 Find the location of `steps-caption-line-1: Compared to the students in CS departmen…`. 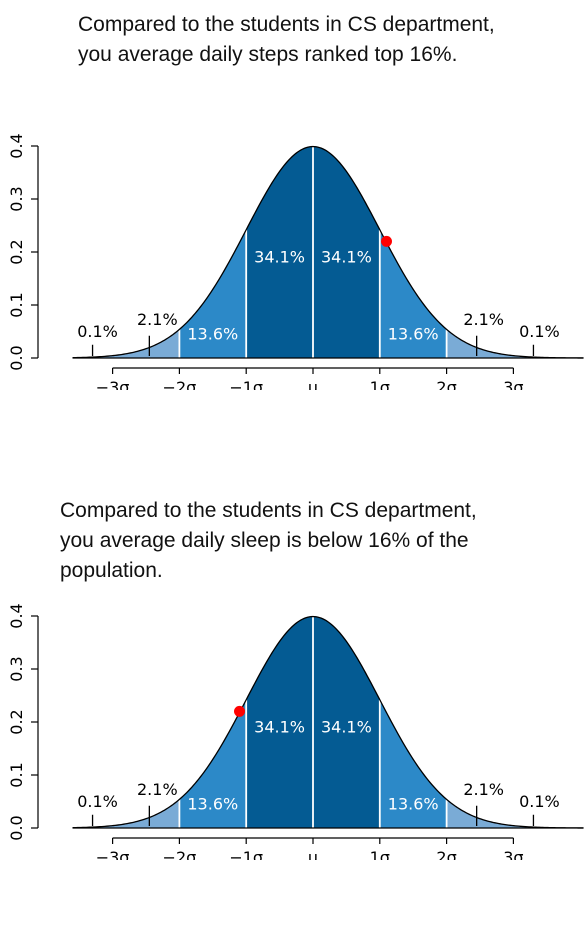

steps-caption-line-1: Compared to the students in CS departmen… is located at coordinates (286, 24).